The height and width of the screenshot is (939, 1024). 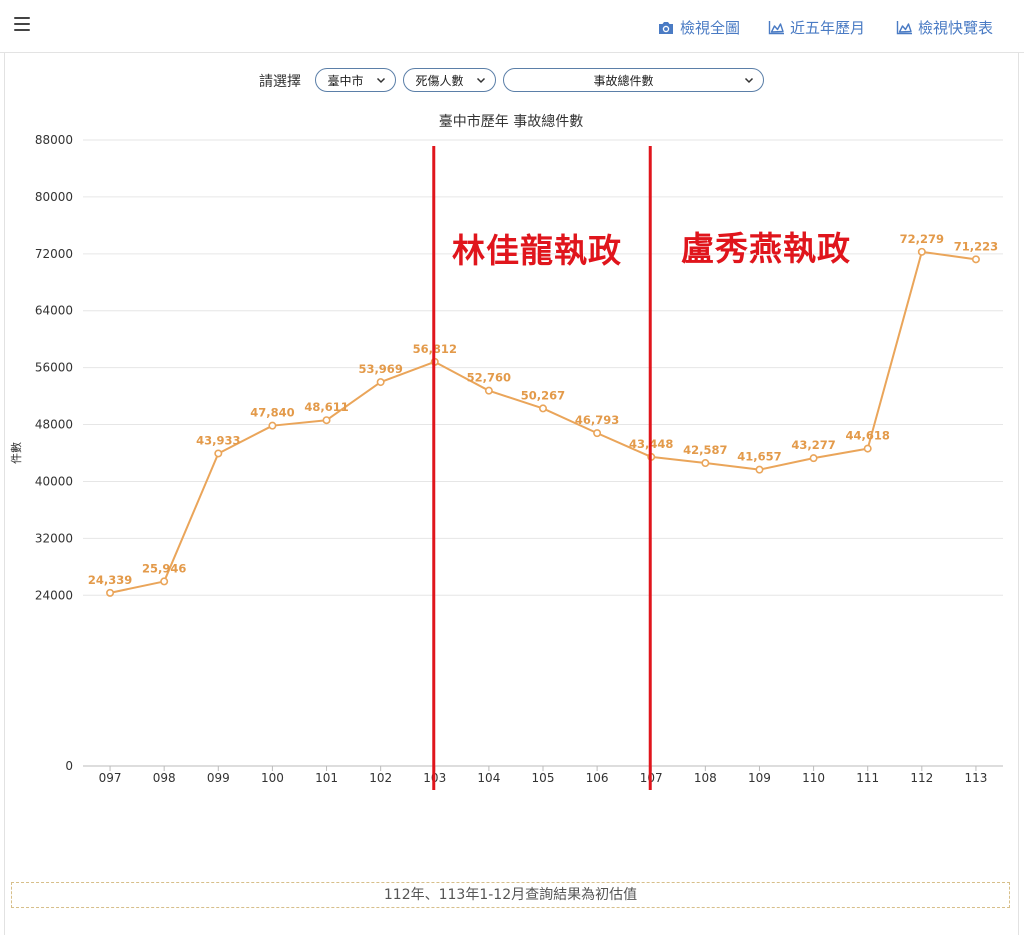 What do you see at coordinates (666, 27) in the screenshot?
I see `camera-icon` at bounding box center [666, 27].